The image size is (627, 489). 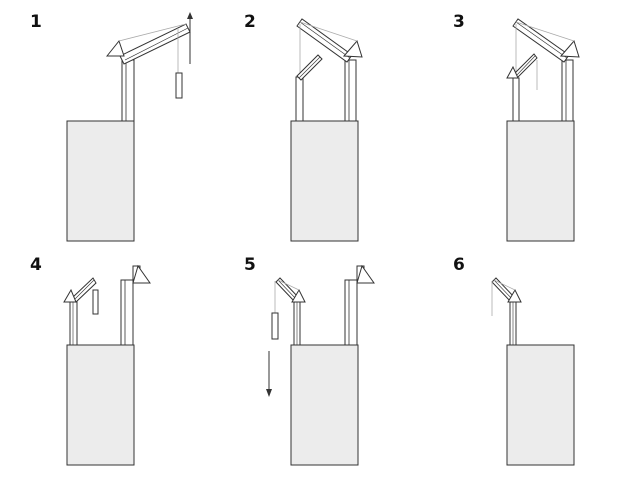 What do you see at coordinates (148, 44) in the screenshot?
I see `crane-jib` at bounding box center [148, 44].